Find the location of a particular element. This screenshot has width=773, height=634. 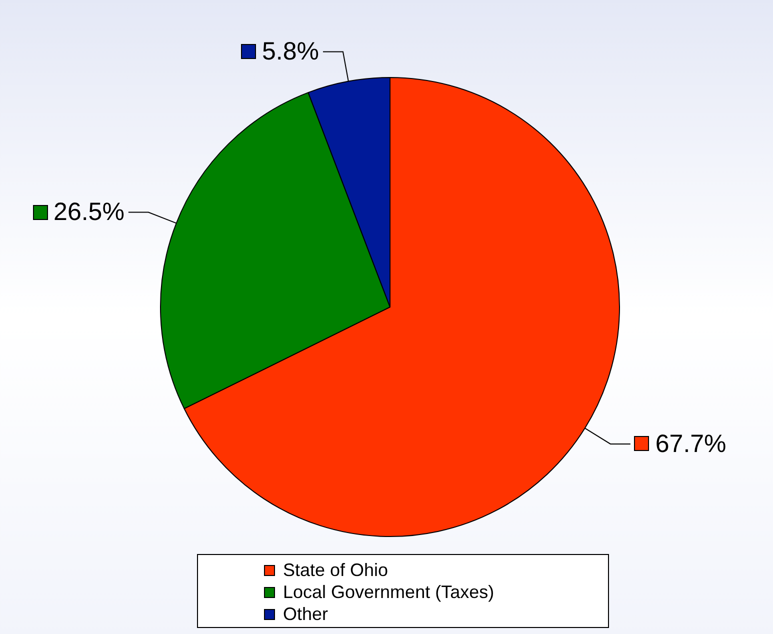

legend-label: Local Government (Taxes) is located at coordinates (388, 592).